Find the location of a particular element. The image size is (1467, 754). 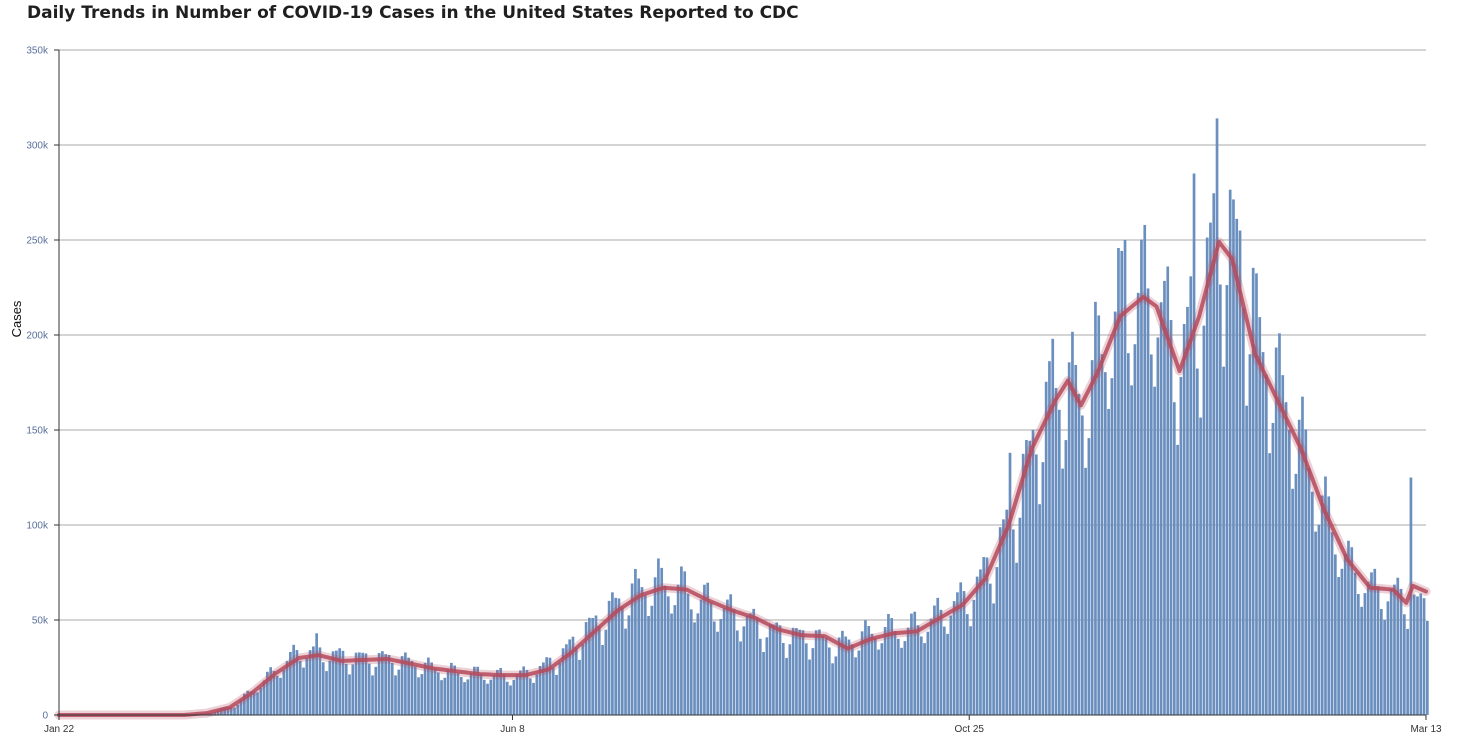

y-tick-label: 50k is located at coordinates (40, 621).